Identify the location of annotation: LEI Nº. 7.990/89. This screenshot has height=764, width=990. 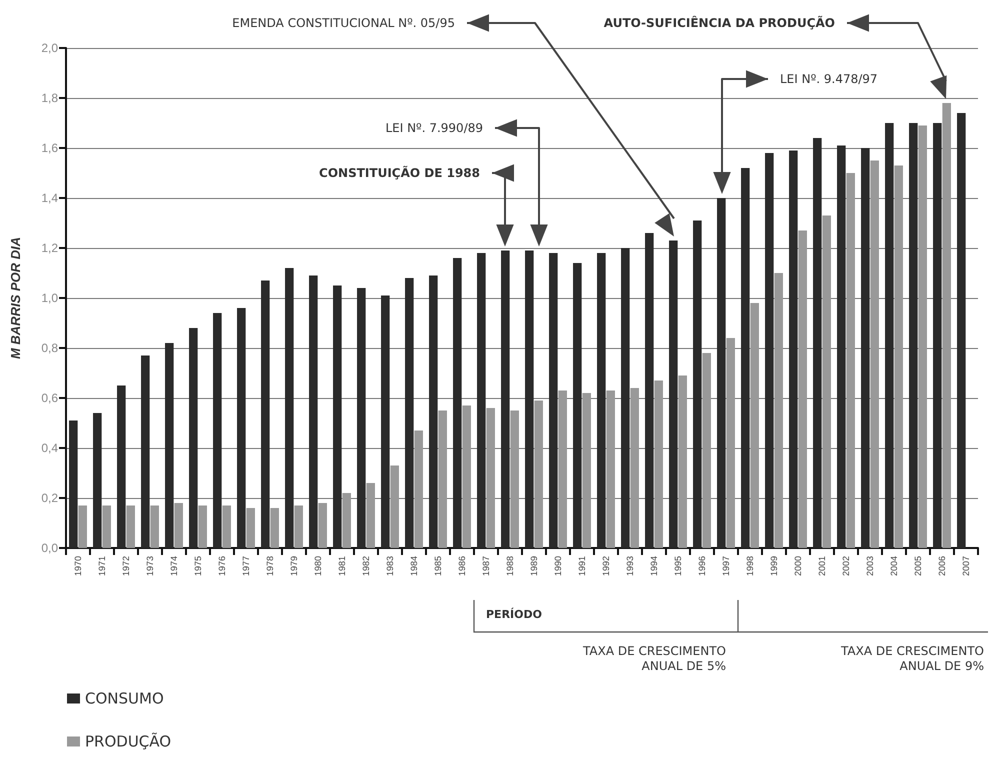
(434, 128).